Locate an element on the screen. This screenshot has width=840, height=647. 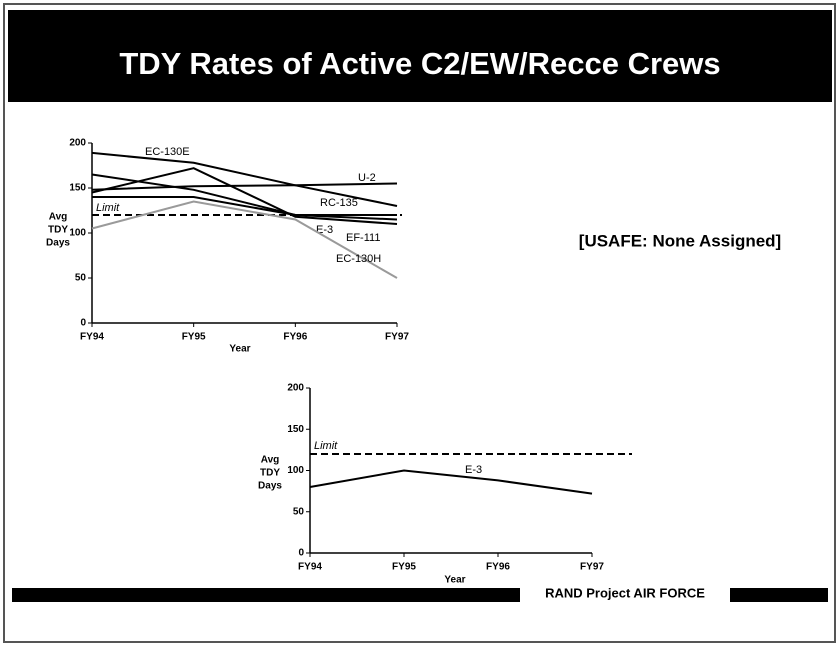
footer: RAND Project AIR FORCE is located at coordinates (625, 592).